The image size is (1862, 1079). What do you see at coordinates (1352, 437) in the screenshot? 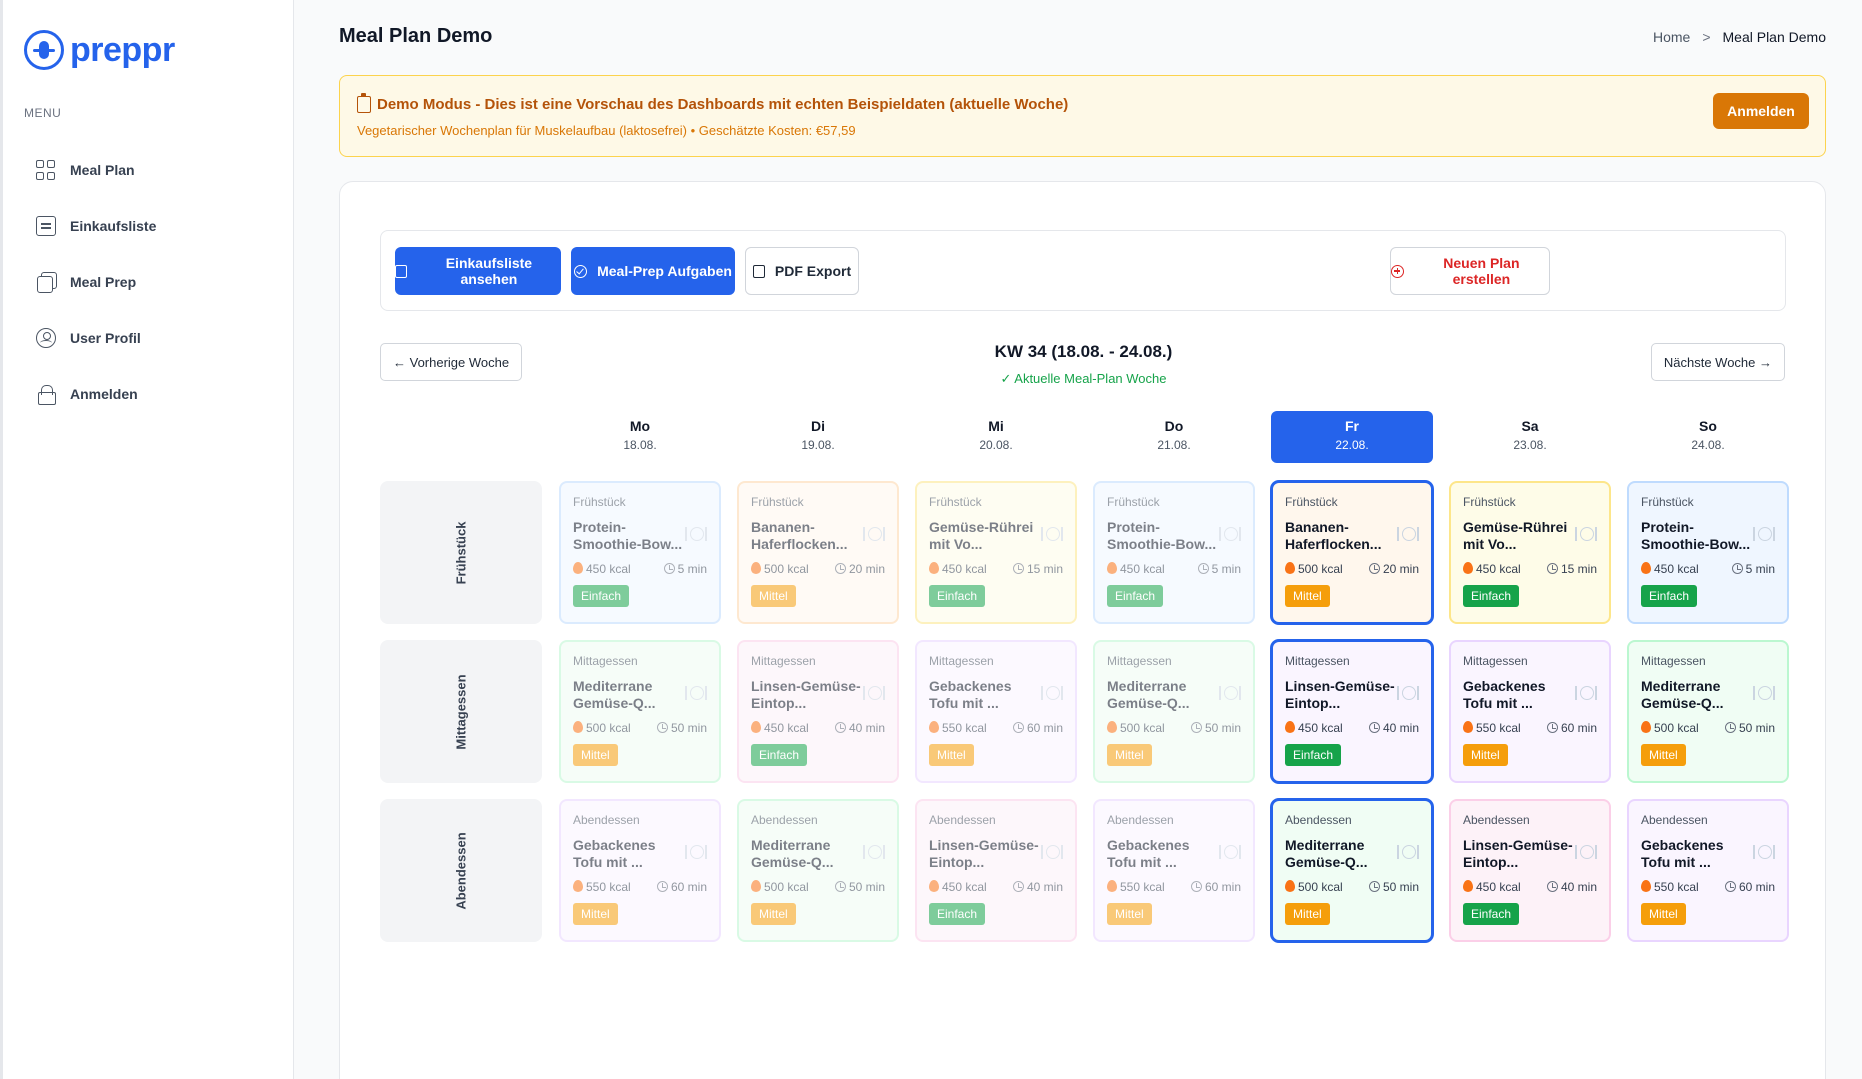
I see `day-header-4: Fr 22.08.` at bounding box center [1352, 437].